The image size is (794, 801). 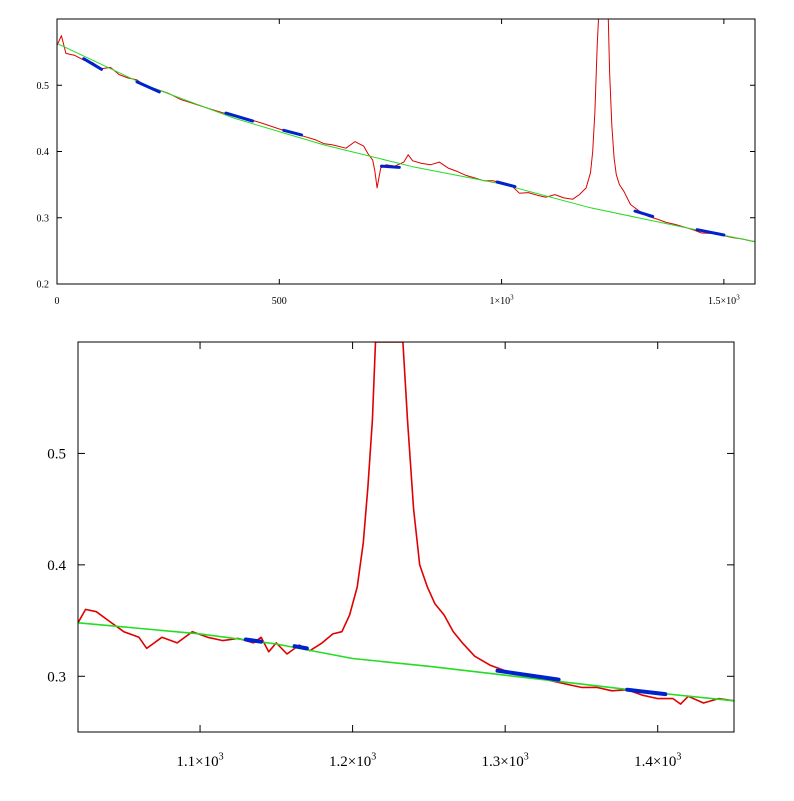 What do you see at coordinates (279, 301) in the screenshot?
I see `overview-x-tick-label-1: 500` at bounding box center [279, 301].